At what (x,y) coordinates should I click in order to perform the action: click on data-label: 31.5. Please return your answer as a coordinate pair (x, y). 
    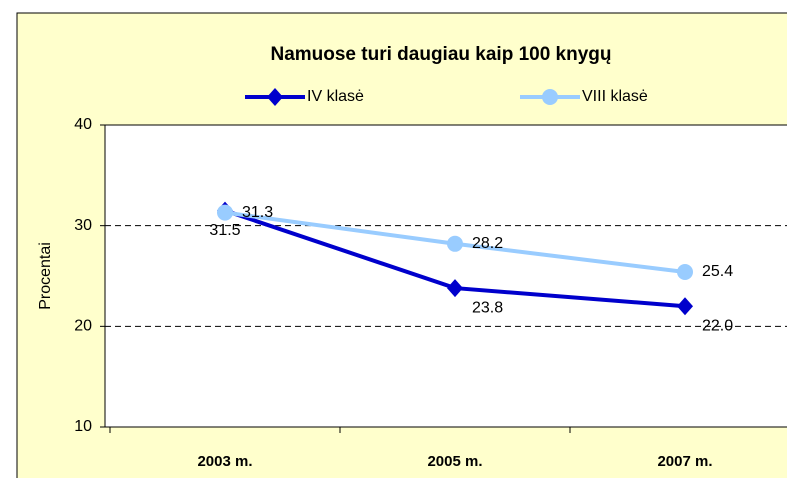
    Looking at the image, I should click on (224, 230).